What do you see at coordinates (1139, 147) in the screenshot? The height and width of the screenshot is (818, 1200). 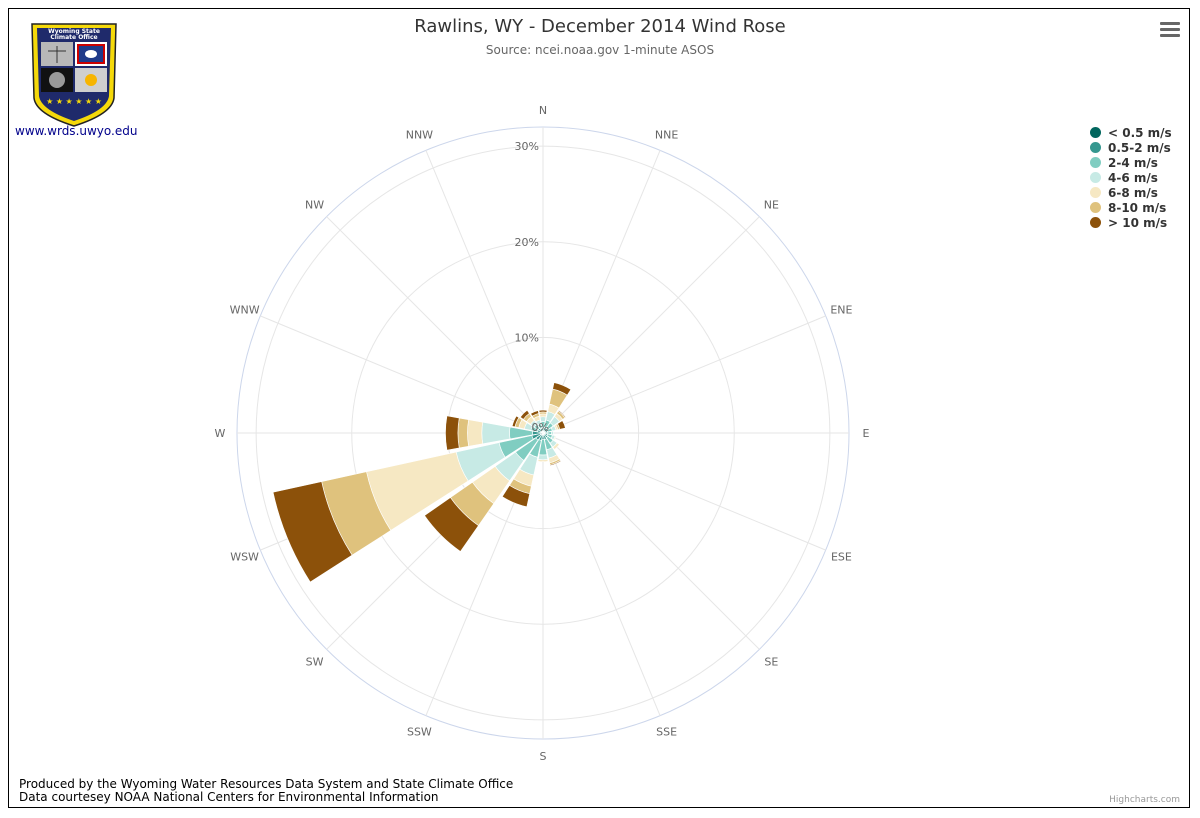 I see `legend-label: 0.5-2 m/s` at bounding box center [1139, 147].